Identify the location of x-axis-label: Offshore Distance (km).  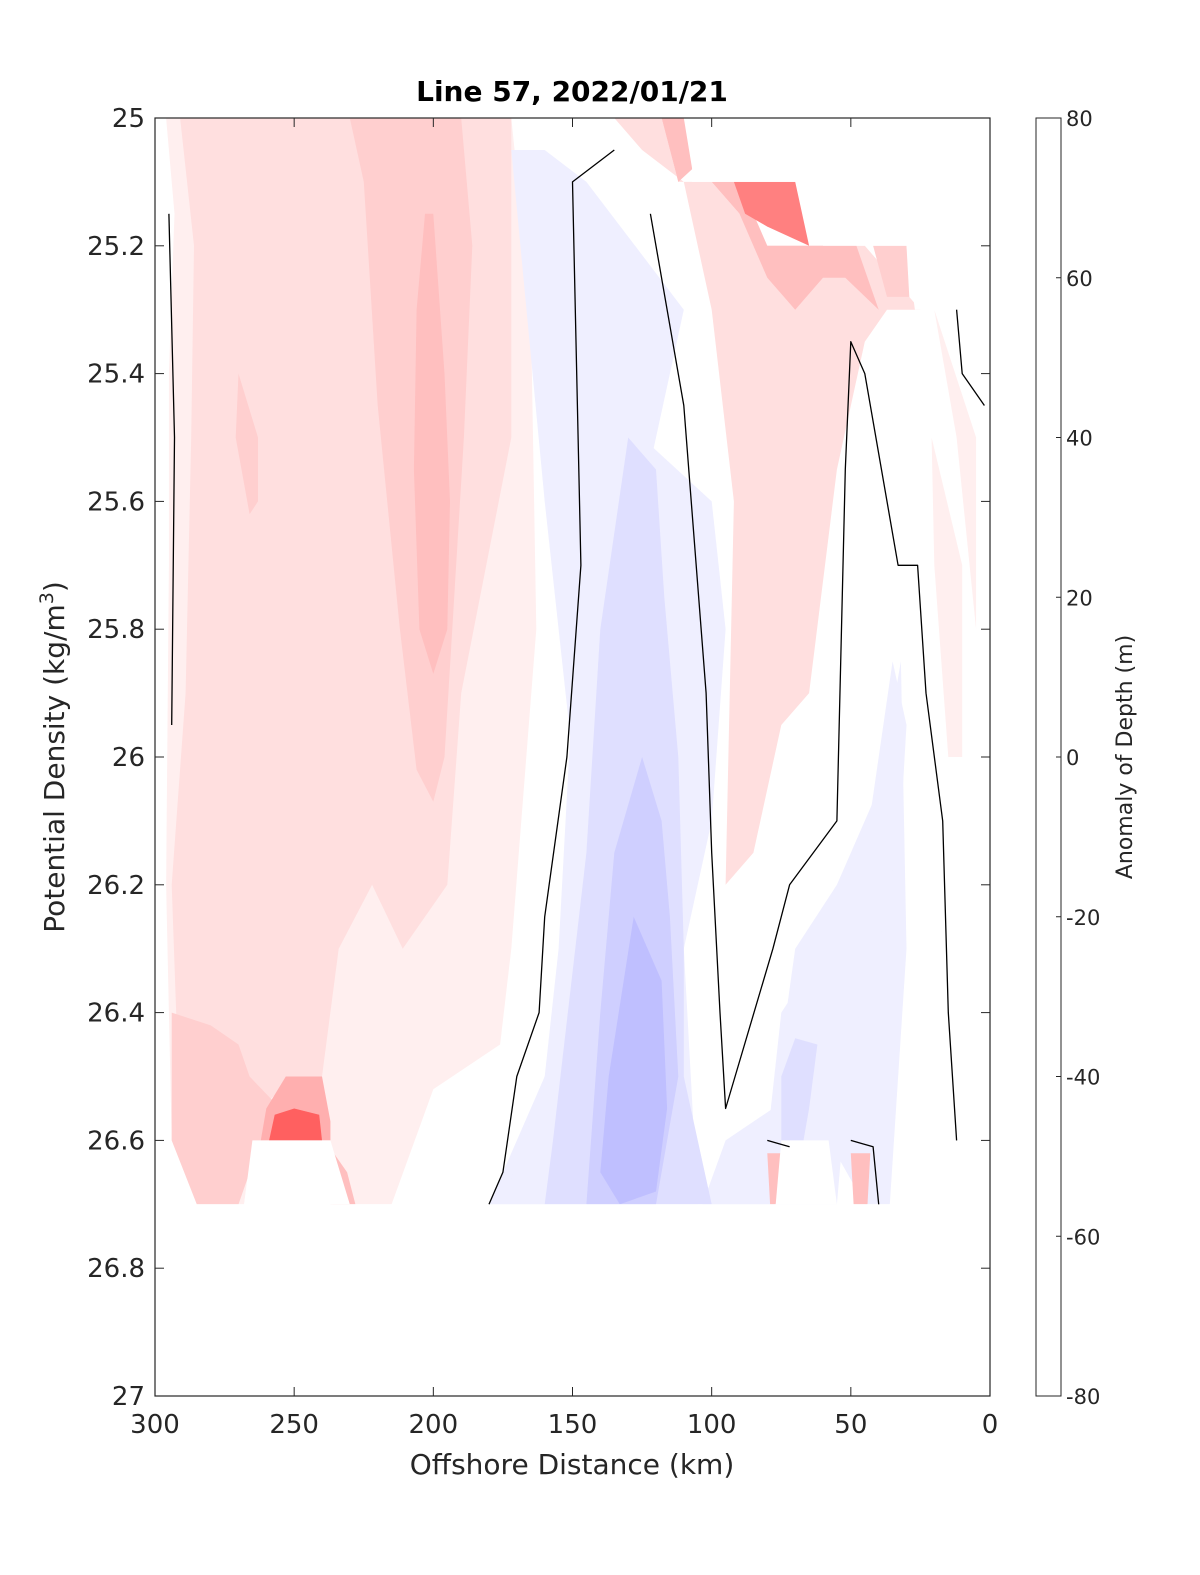
(572, 1464).